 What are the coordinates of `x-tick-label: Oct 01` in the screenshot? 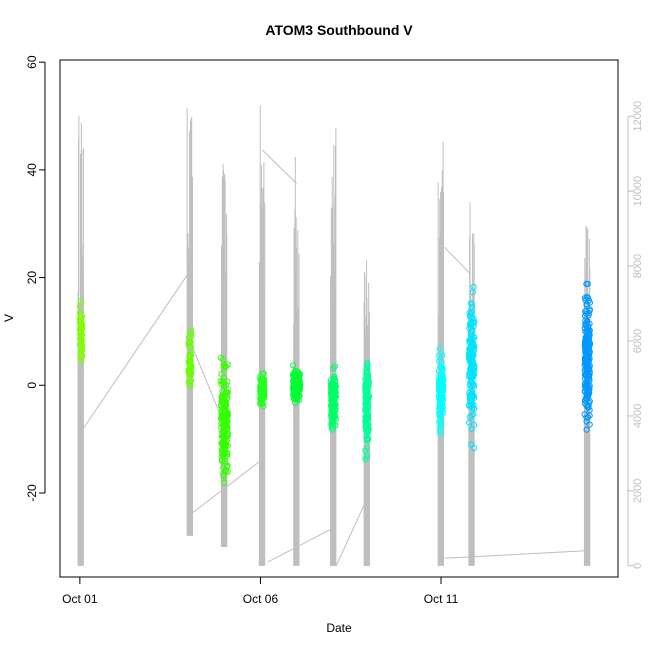 It's located at (80, 599).